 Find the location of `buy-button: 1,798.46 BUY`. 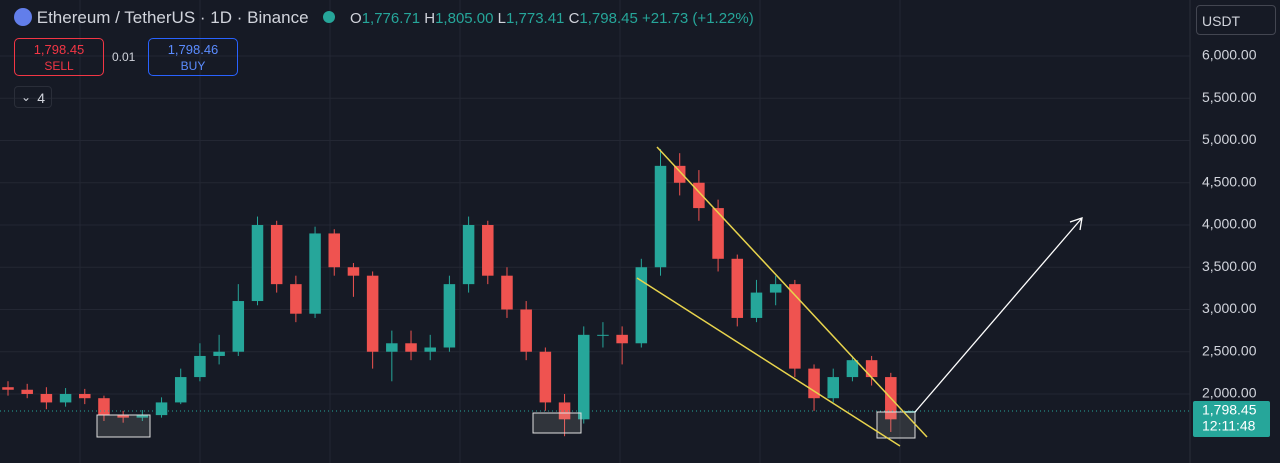

buy-button: 1,798.46 BUY is located at coordinates (193, 57).